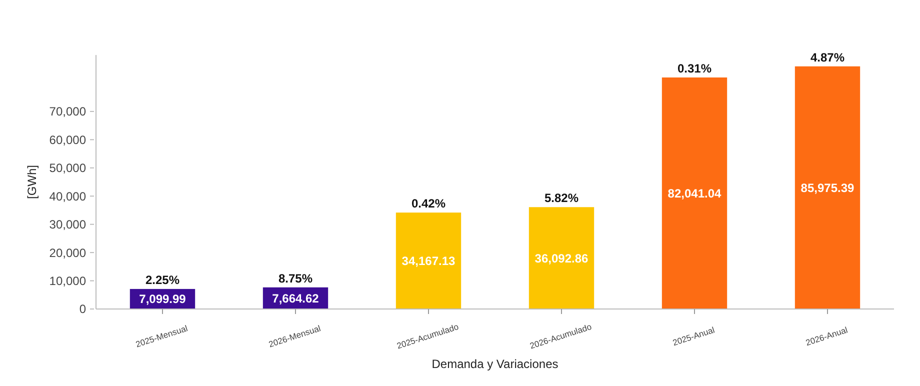  What do you see at coordinates (67, 253) in the screenshot?
I see `y-tick-label: 20,000` at bounding box center [67, 253].